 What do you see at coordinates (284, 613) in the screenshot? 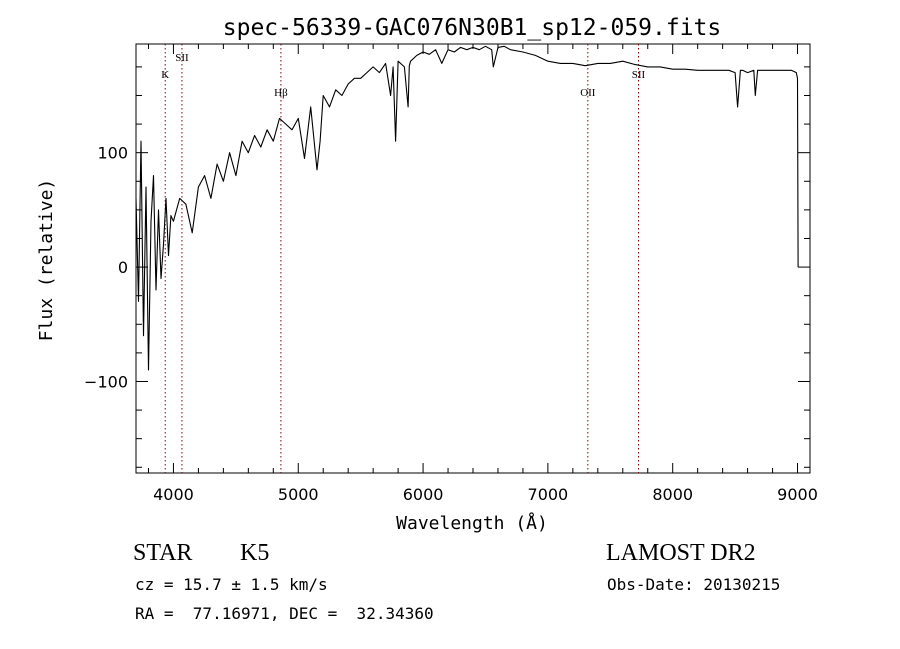
I see `coordinates: RA = 77.16971, DEC = 32.34360` at bounding box center [284, 613].